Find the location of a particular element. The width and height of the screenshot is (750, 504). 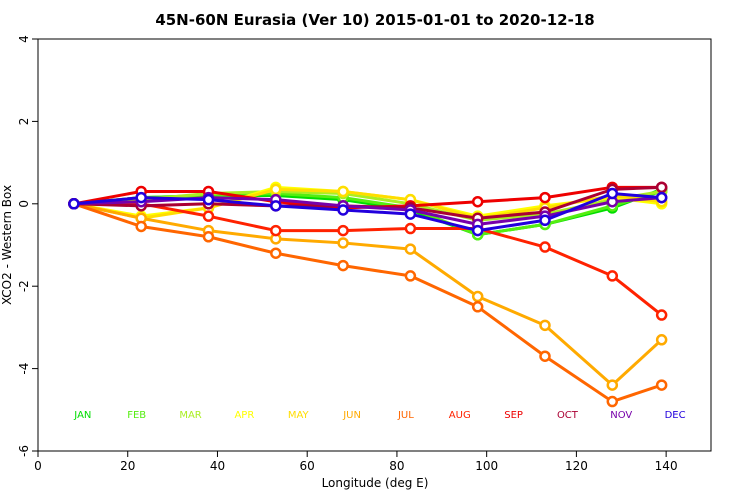

legend-mar: MAR is located at coordinates (190, 415).